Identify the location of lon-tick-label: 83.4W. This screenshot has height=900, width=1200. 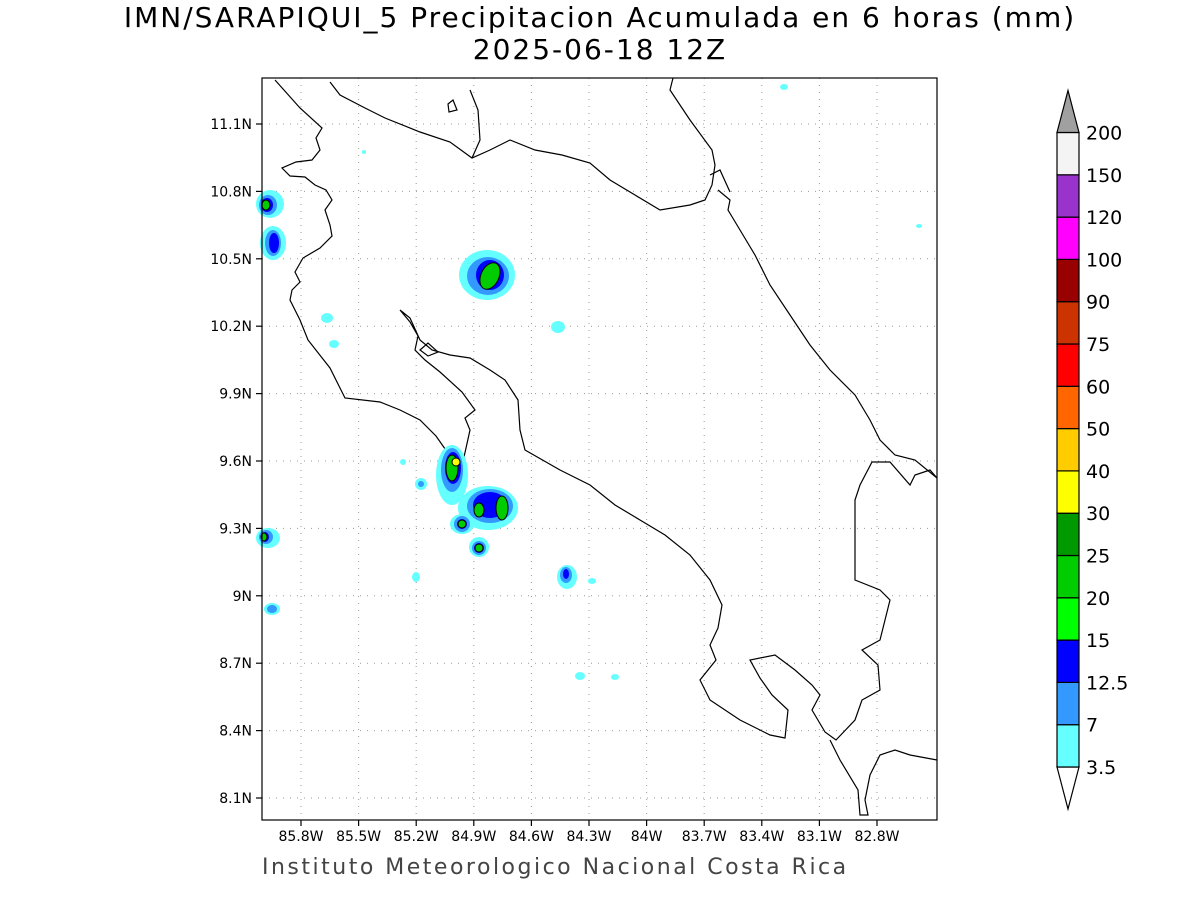
(761, 837).